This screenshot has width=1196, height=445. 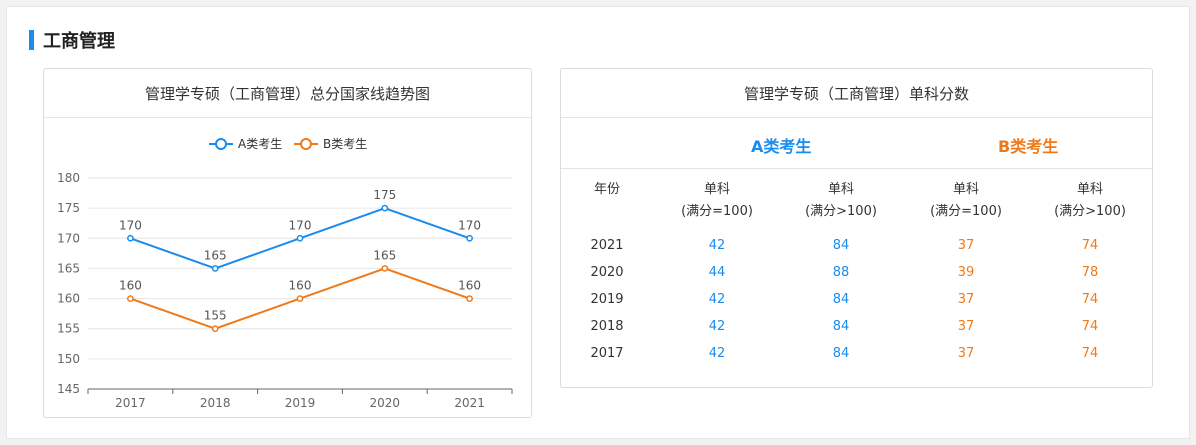 I want to click on y-tick-label: 165, so click(x=68, y=268).